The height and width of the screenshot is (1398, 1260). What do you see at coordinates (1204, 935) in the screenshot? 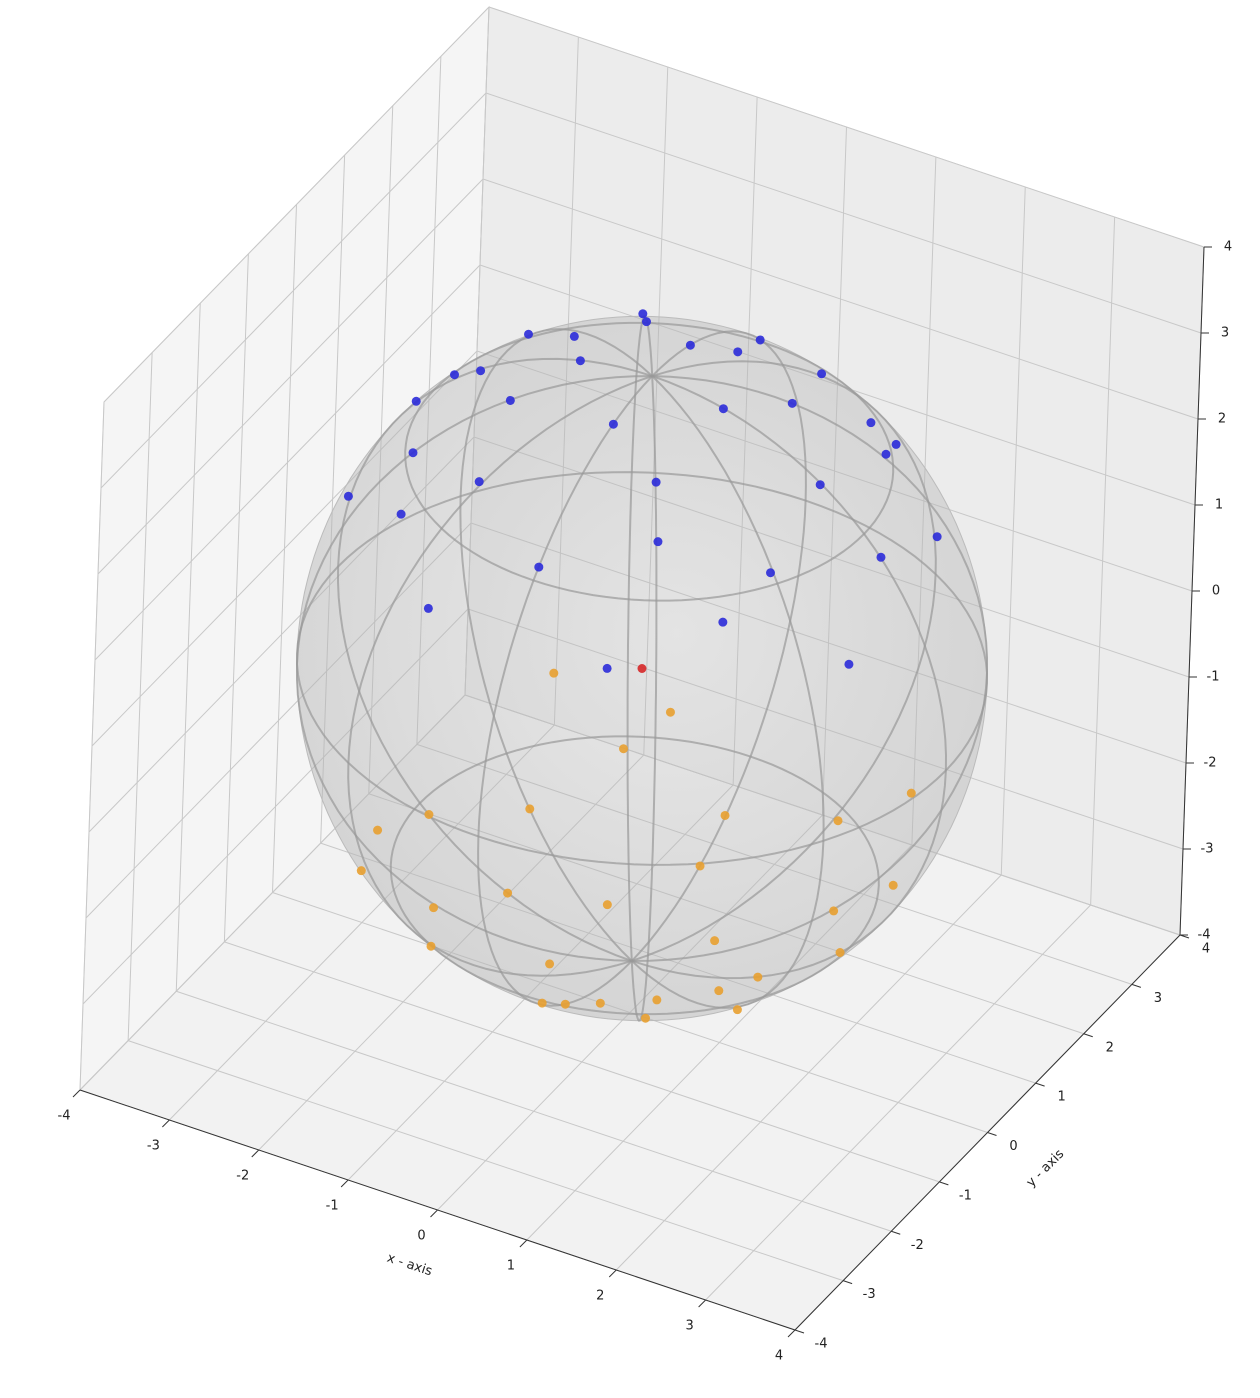
I see `z-tick-label: -4` at bounding box center [1204, 935].